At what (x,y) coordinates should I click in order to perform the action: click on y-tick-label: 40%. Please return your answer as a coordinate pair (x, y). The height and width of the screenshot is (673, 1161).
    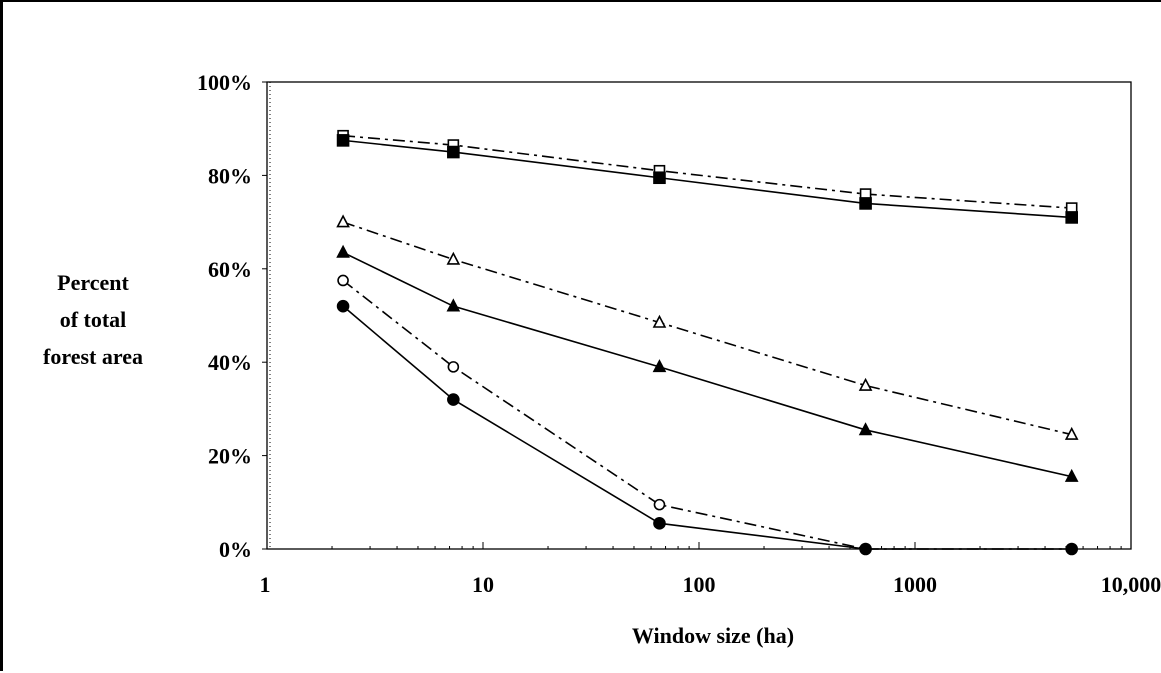
    Looking at the image, I should click on (230, 362).